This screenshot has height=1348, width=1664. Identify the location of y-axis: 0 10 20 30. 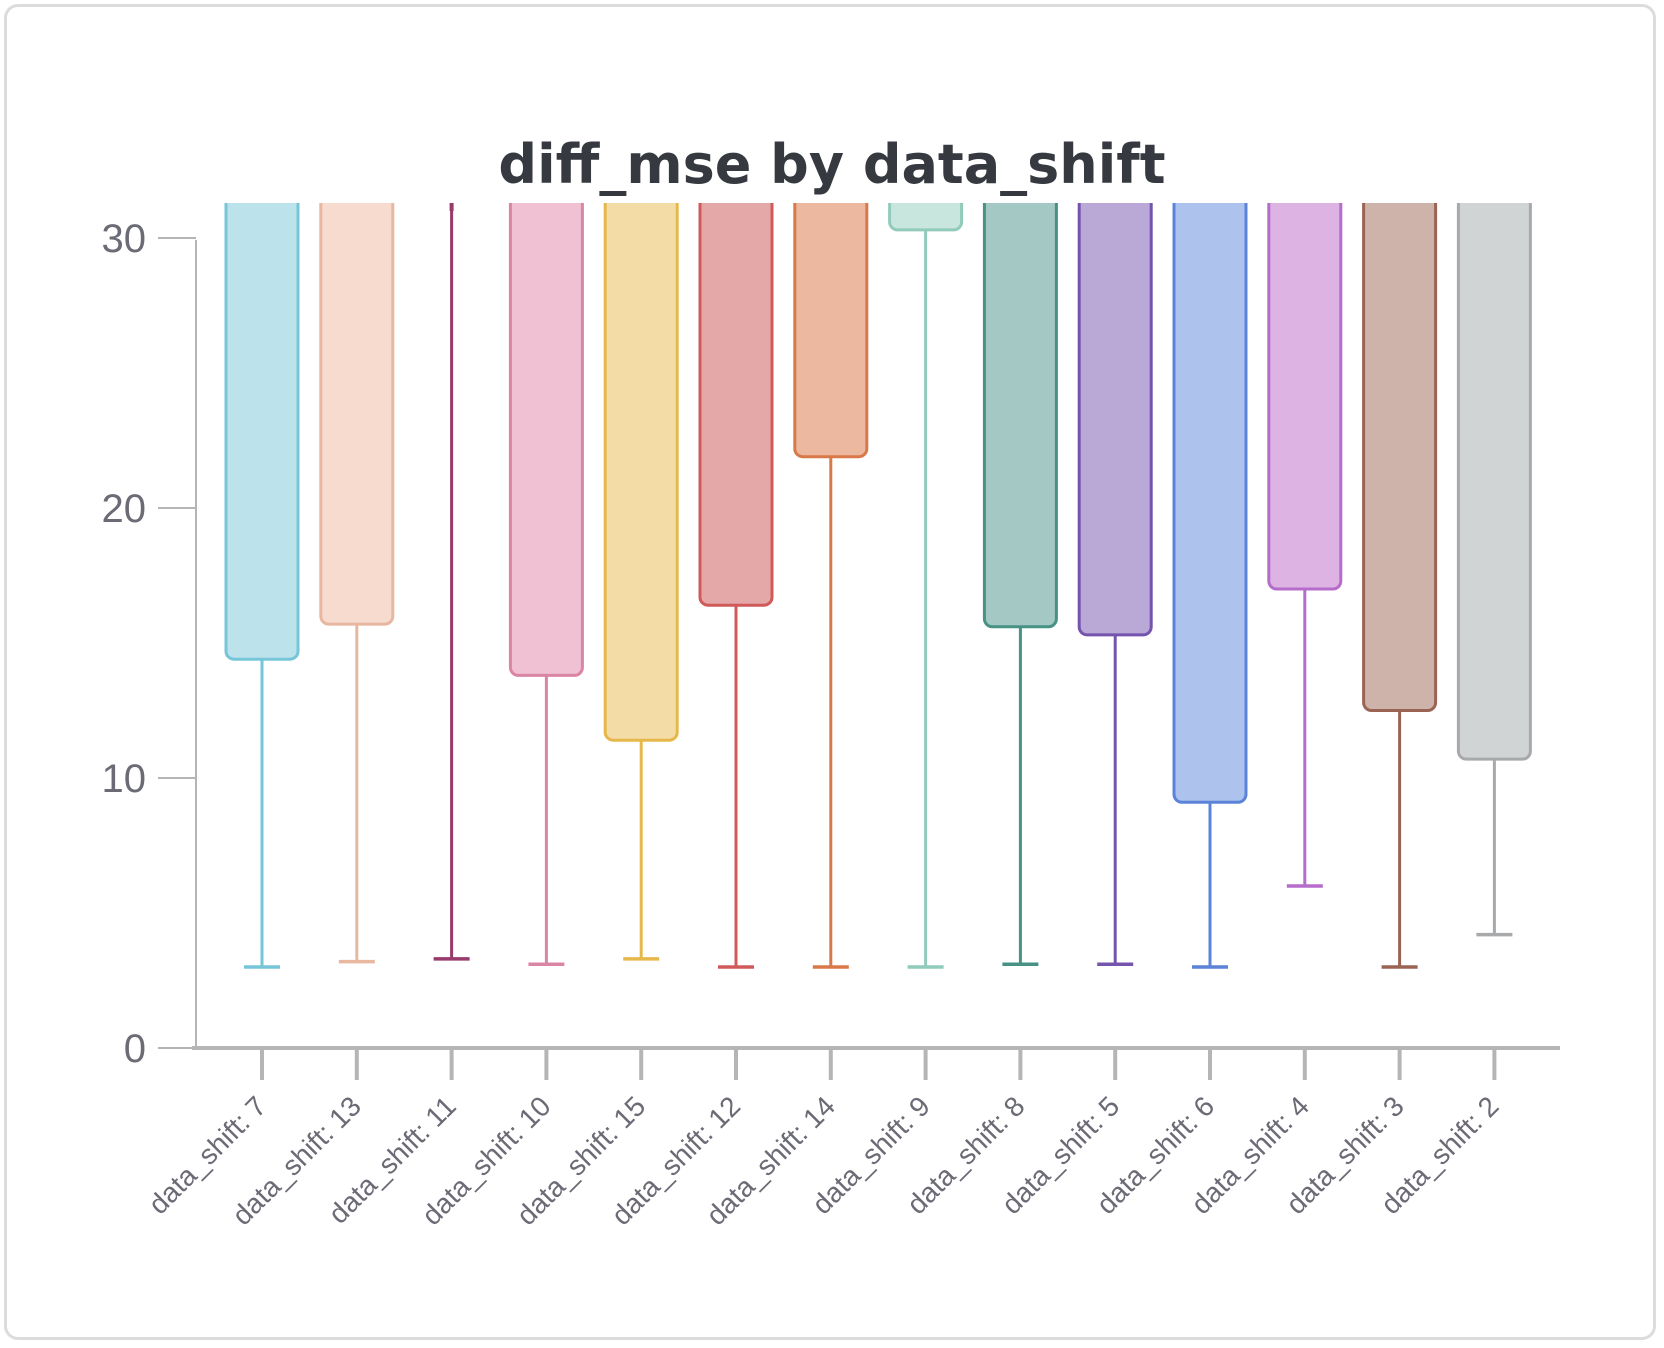
(149, 644).